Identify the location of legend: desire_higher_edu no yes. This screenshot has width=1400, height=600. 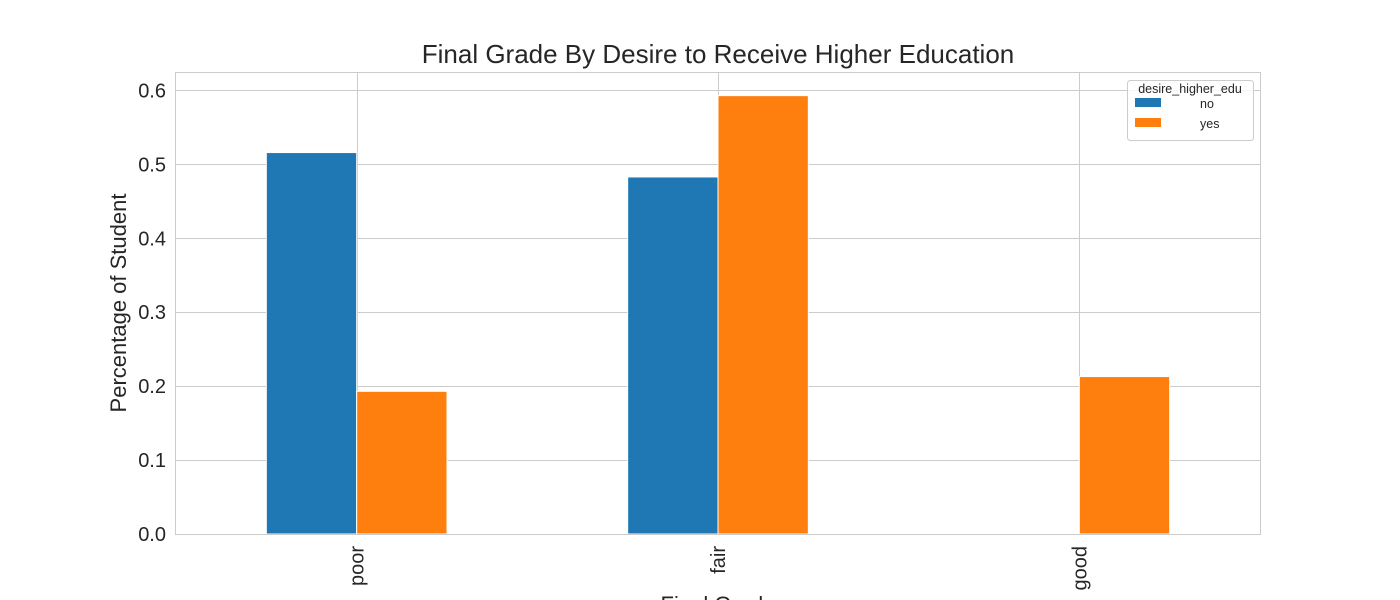
(1190, 110).